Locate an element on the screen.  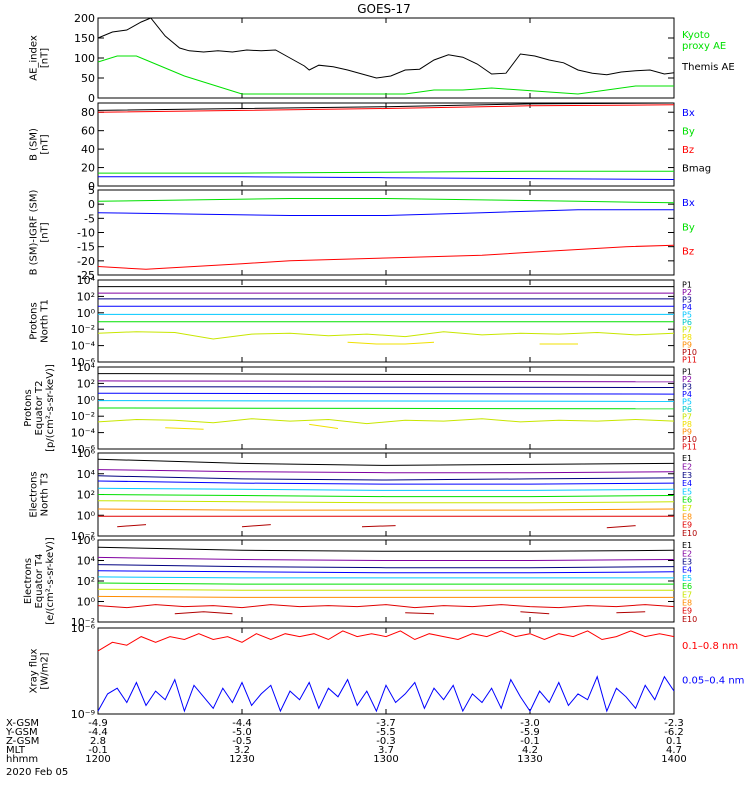
x-axis-row-label: hhmm is located at coordinates (22, 759).